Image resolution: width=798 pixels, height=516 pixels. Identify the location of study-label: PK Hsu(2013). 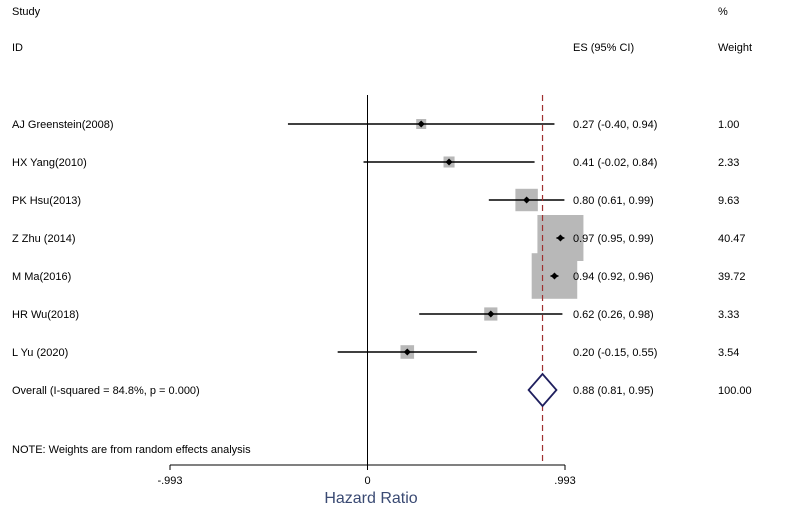
(46, 201).